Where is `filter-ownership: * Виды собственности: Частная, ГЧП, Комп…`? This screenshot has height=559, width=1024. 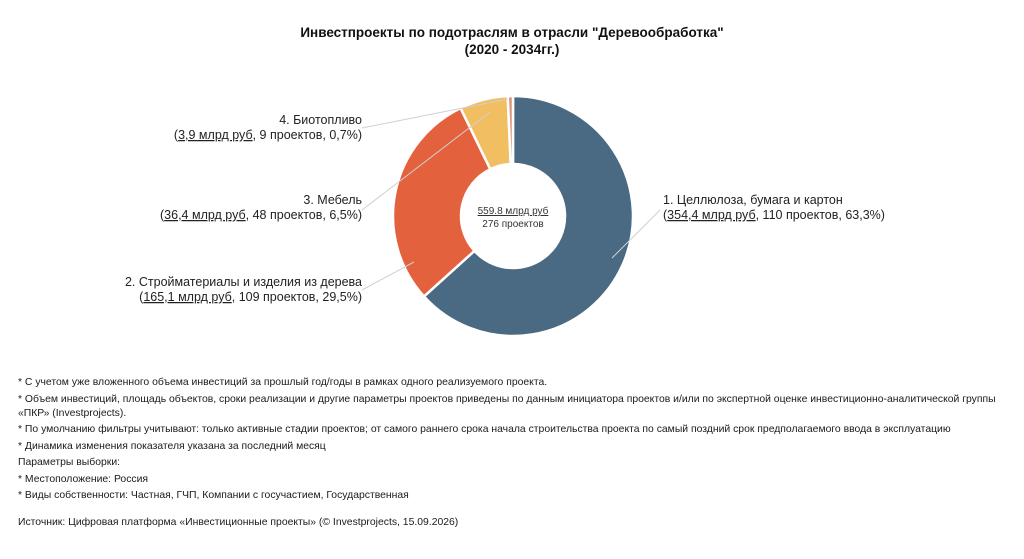 filter-ownership: * Виды собственности: Частная, ГЧП, Комп… is located at coordinates (213, 495).